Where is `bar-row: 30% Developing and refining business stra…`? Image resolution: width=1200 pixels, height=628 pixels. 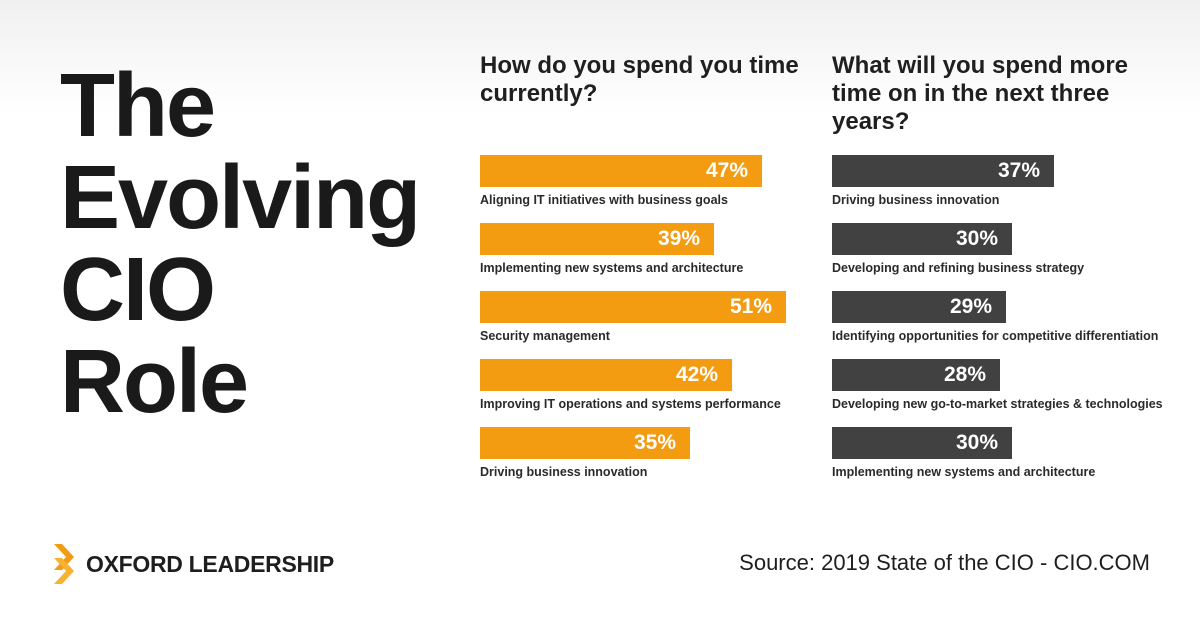
bar-row: 30% Developing and refining business stra… is located at coordinates (1002, 257).